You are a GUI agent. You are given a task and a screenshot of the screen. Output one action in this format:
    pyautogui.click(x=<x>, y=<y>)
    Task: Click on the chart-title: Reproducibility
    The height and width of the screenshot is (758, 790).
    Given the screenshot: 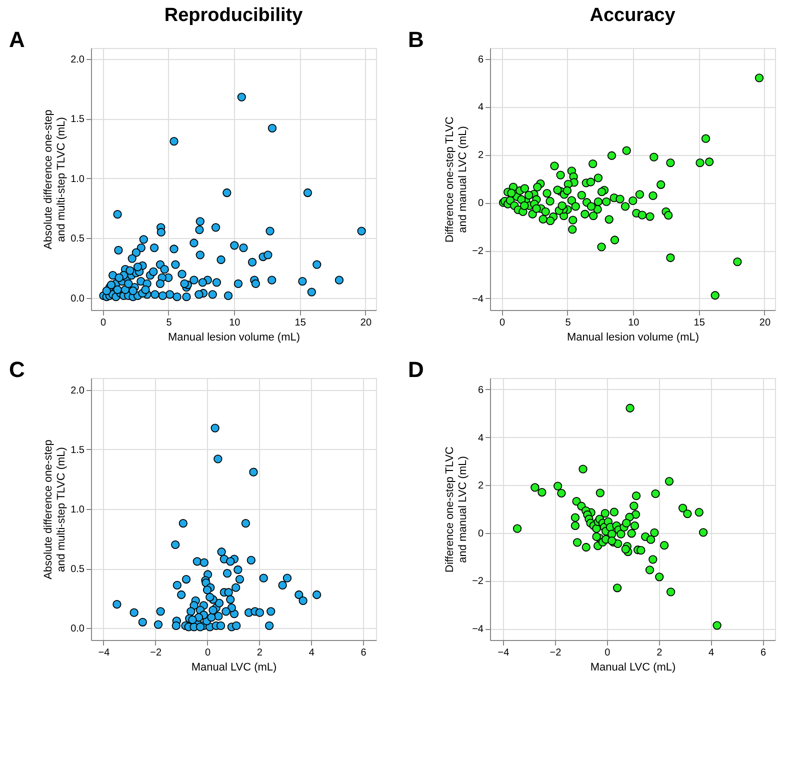 What is the action you would take?
    pyautogui.click(x=234, y=15)
    